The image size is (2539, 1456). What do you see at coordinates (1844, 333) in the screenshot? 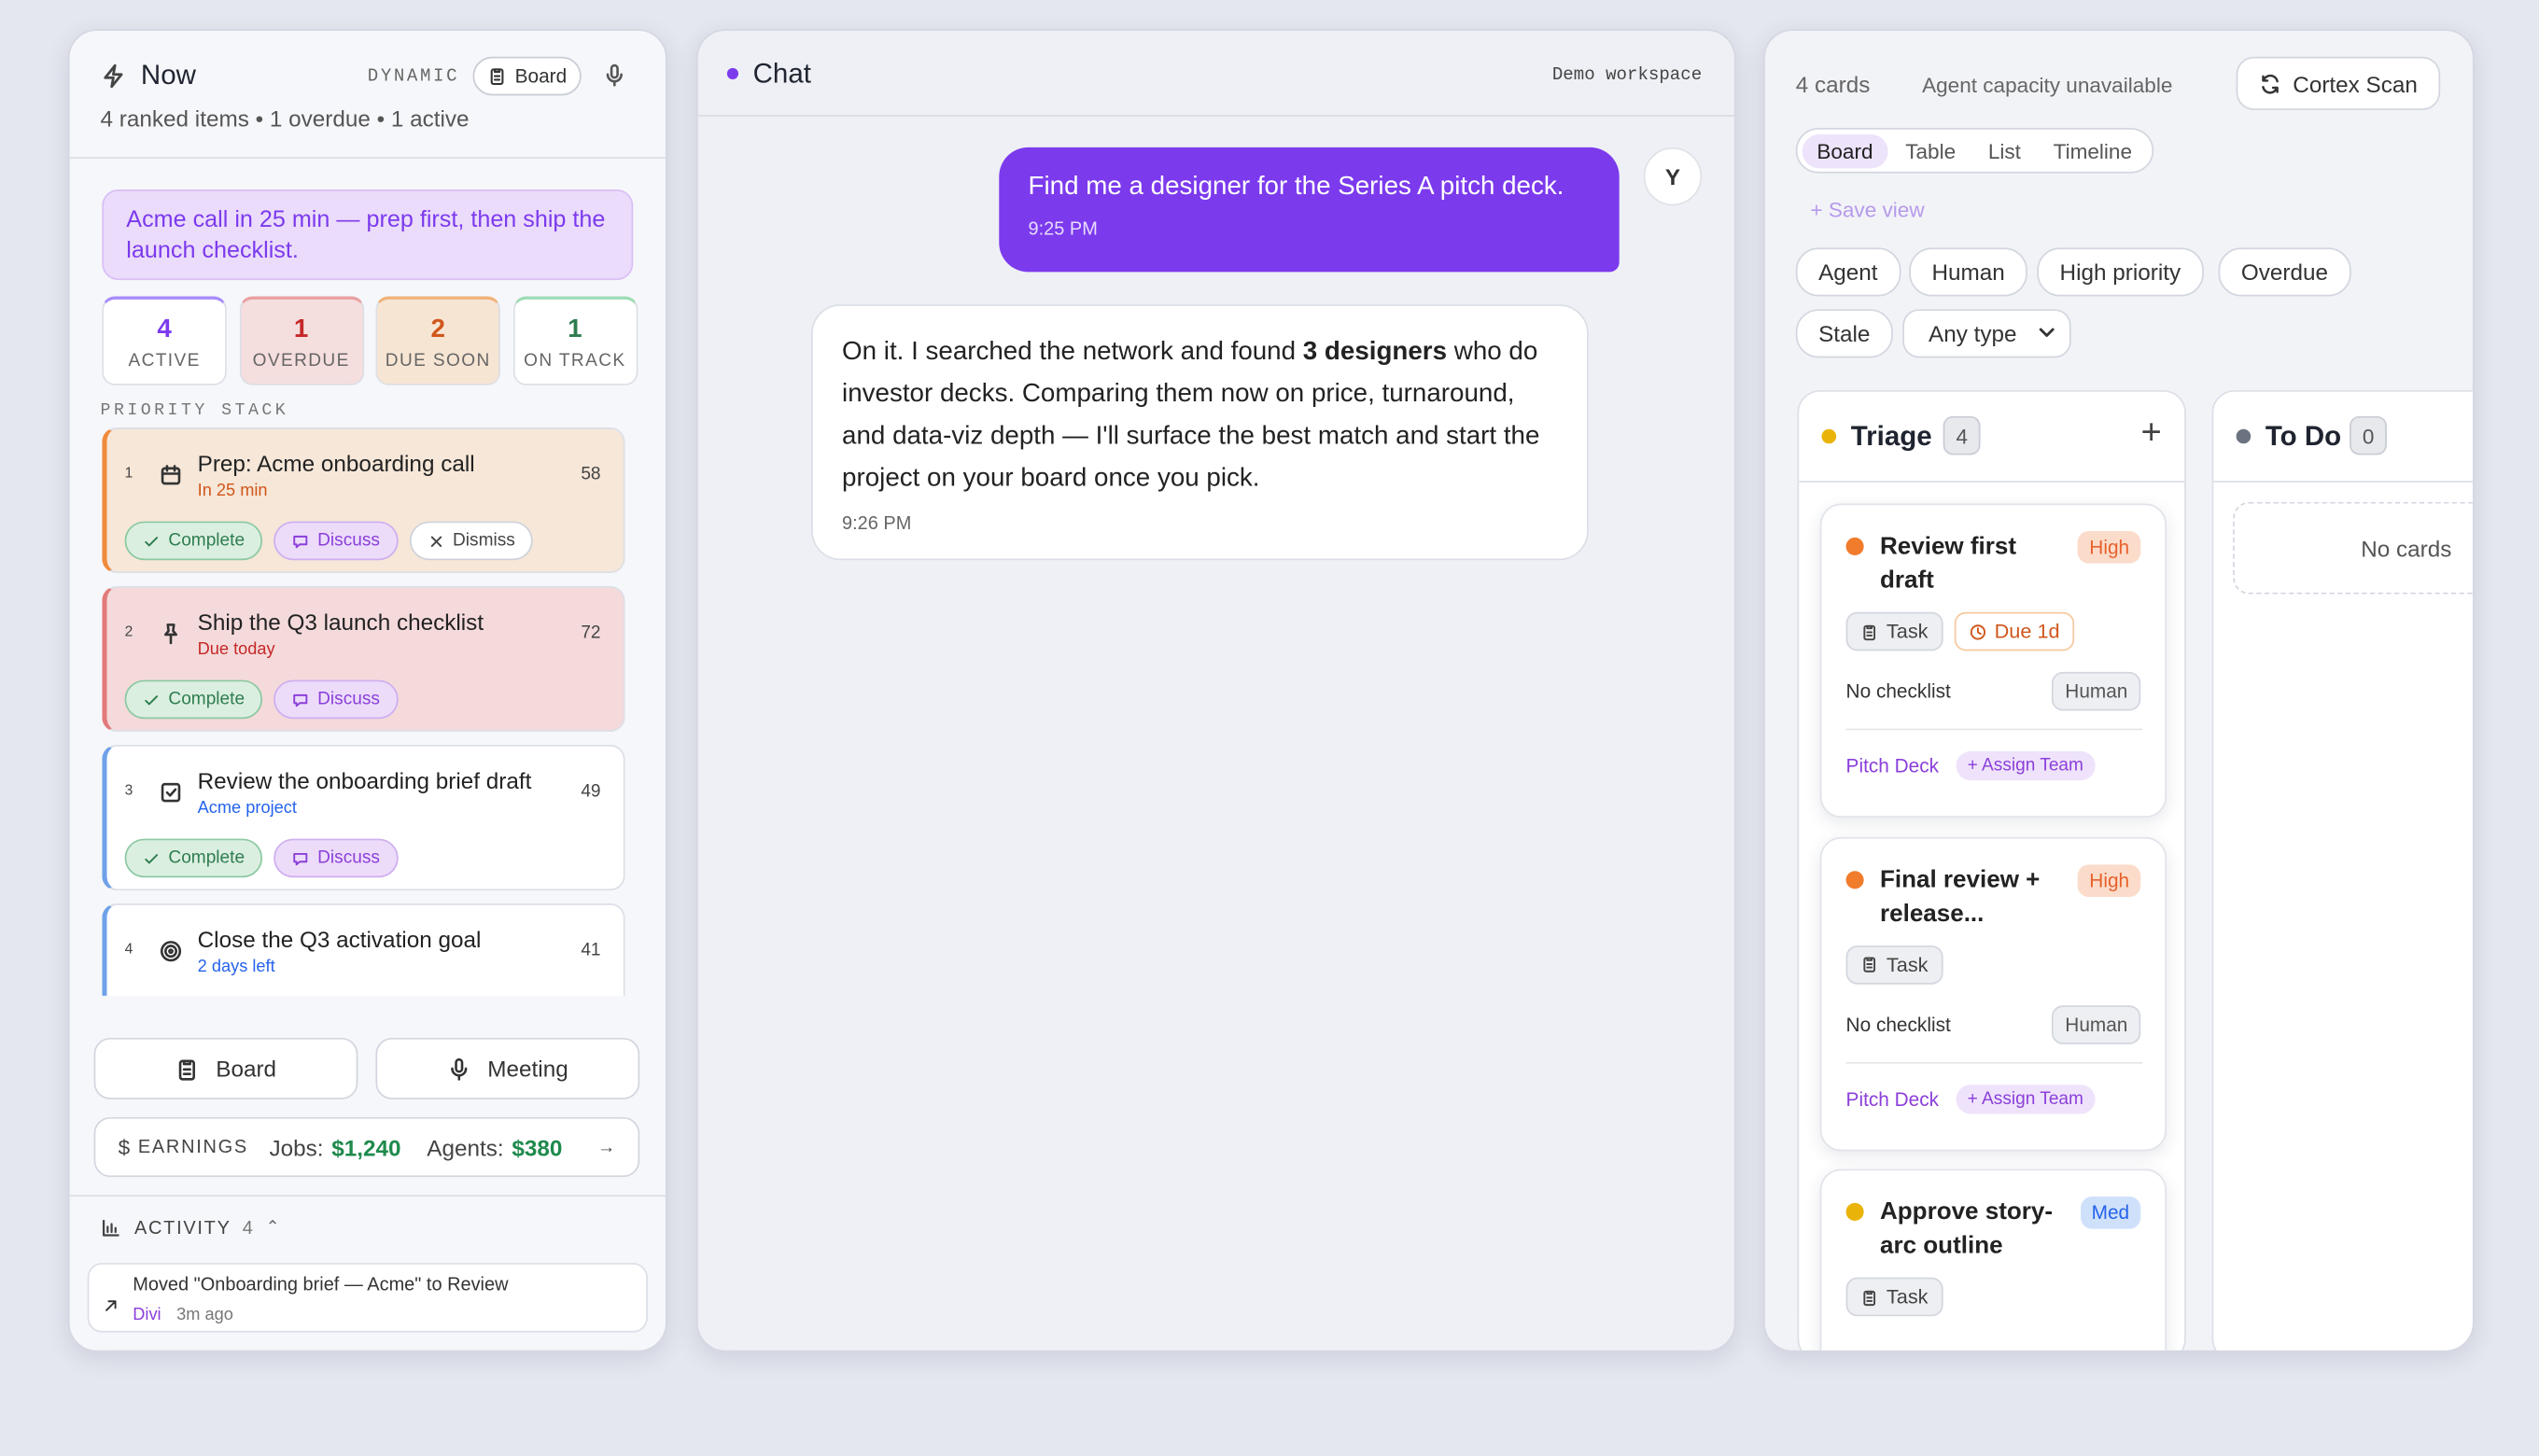
I see `filter-chip: Stale` at bounding box center [1844, 333].